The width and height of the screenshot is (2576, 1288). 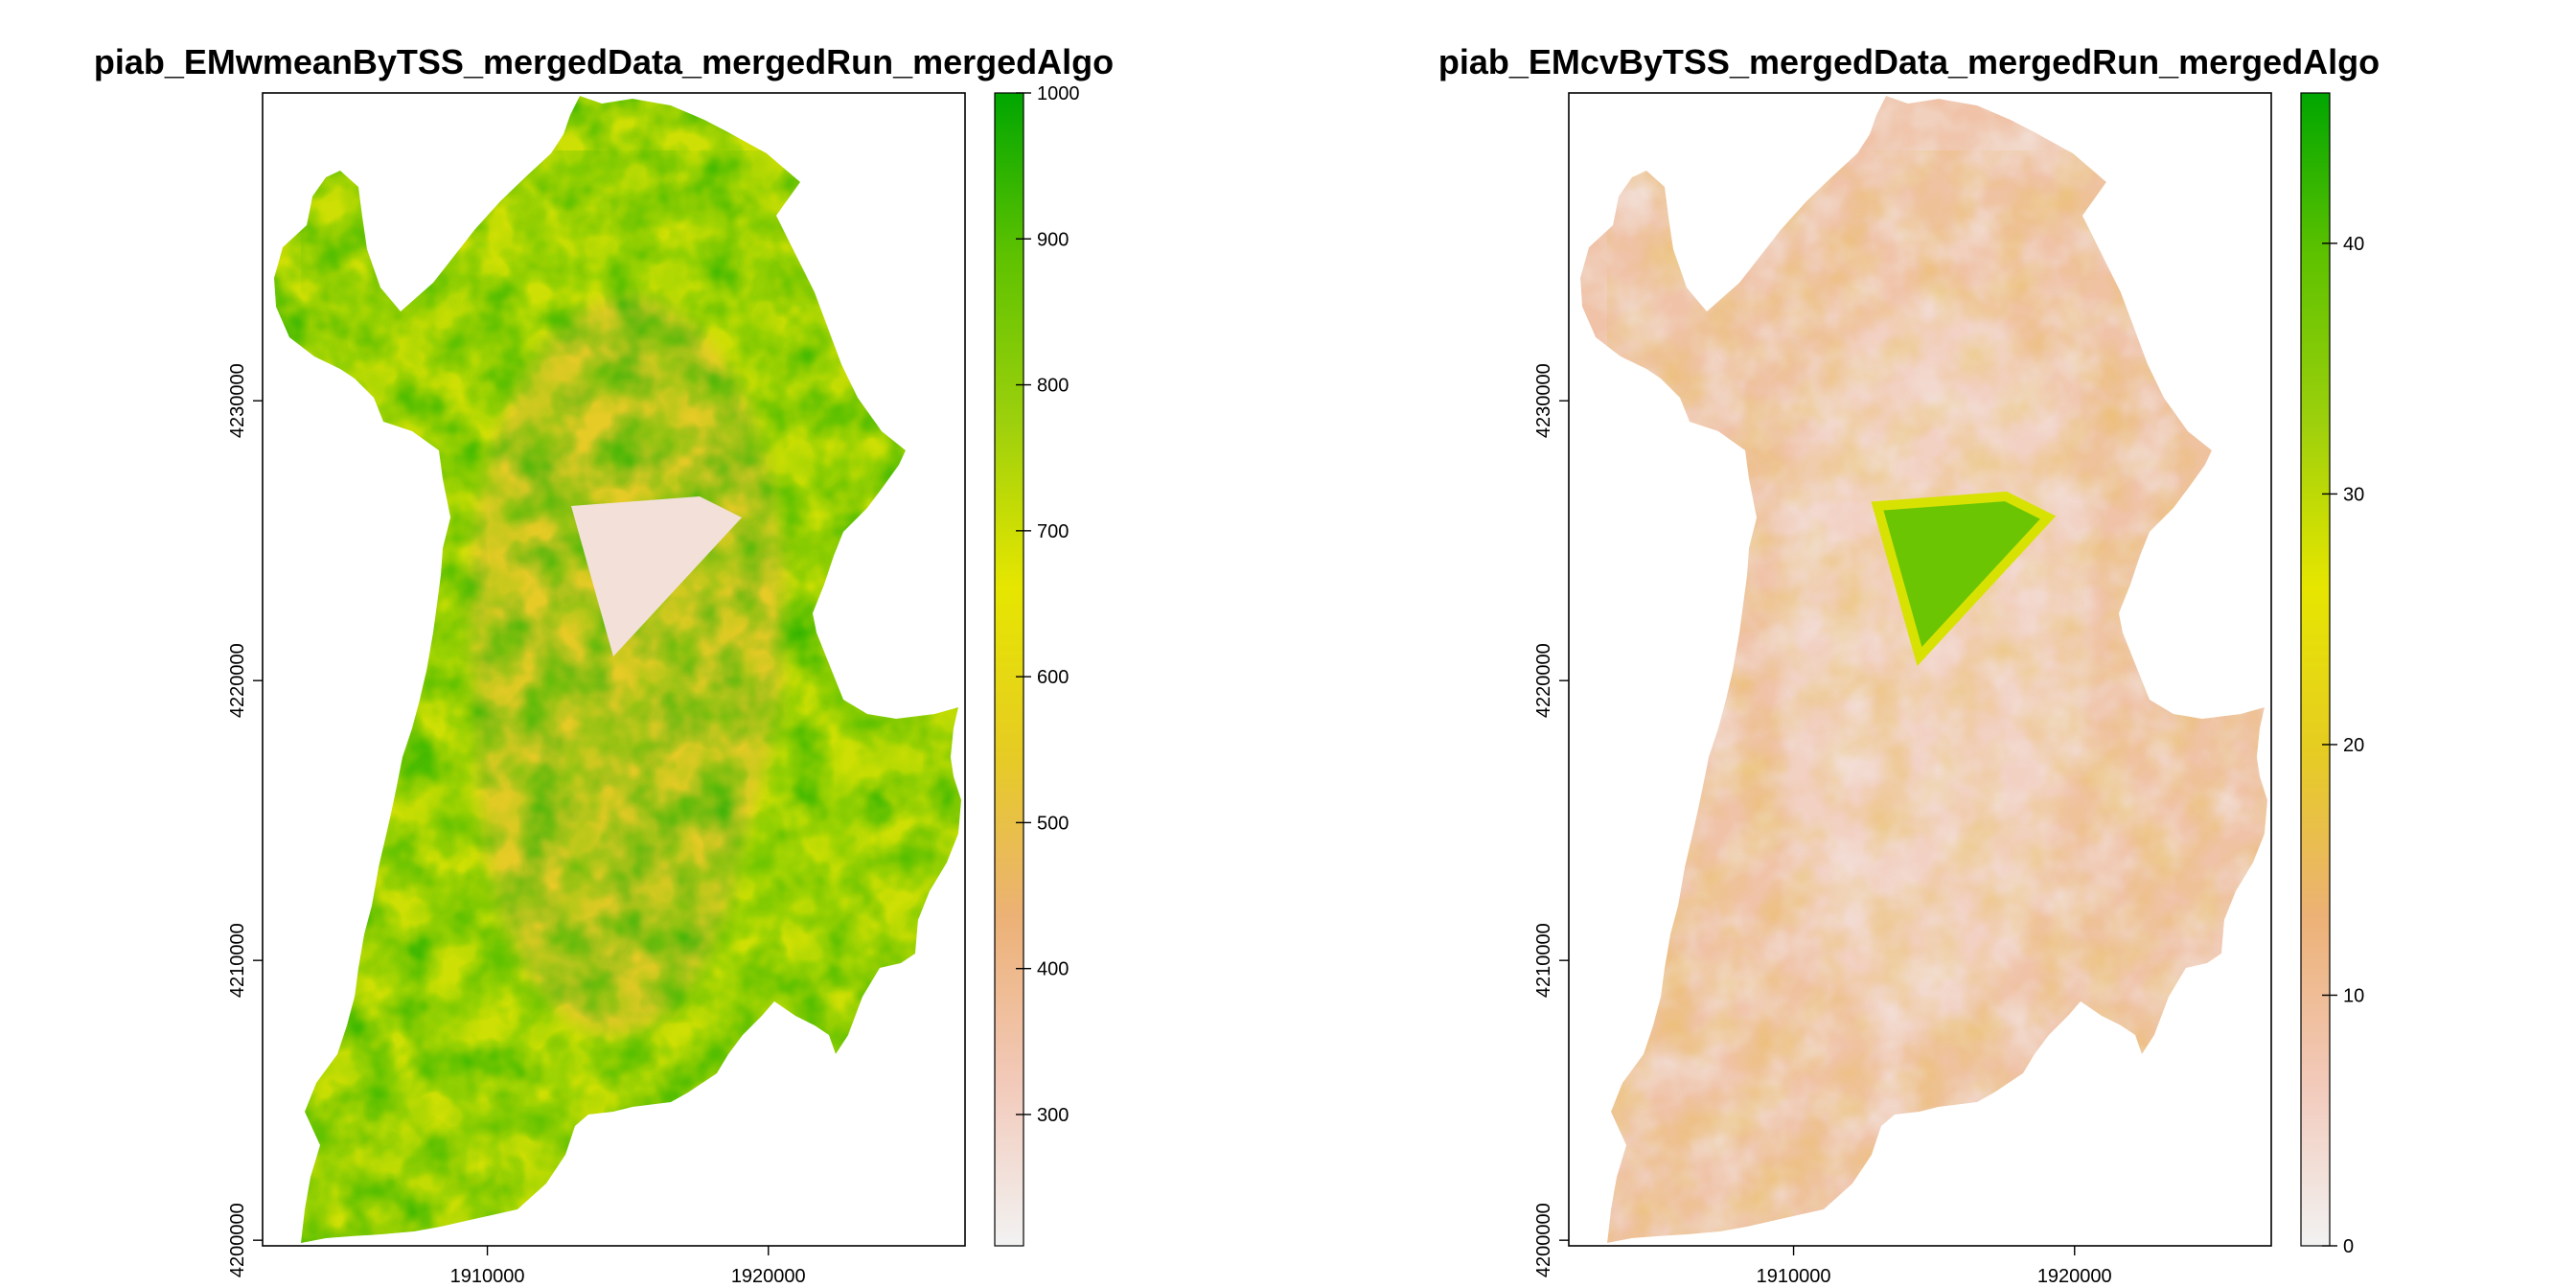 I want to click on cv-colorbar: 0 10 20 30 40, so click(x=2332, y=674).